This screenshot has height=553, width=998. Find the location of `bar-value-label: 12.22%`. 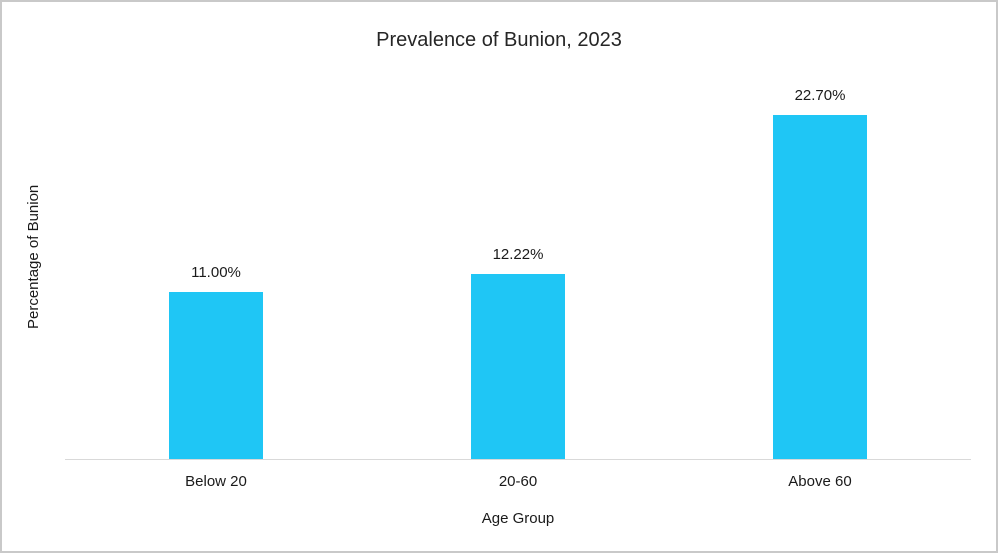

bar-value-label: 12.22% is located at coordinates (518, 254).